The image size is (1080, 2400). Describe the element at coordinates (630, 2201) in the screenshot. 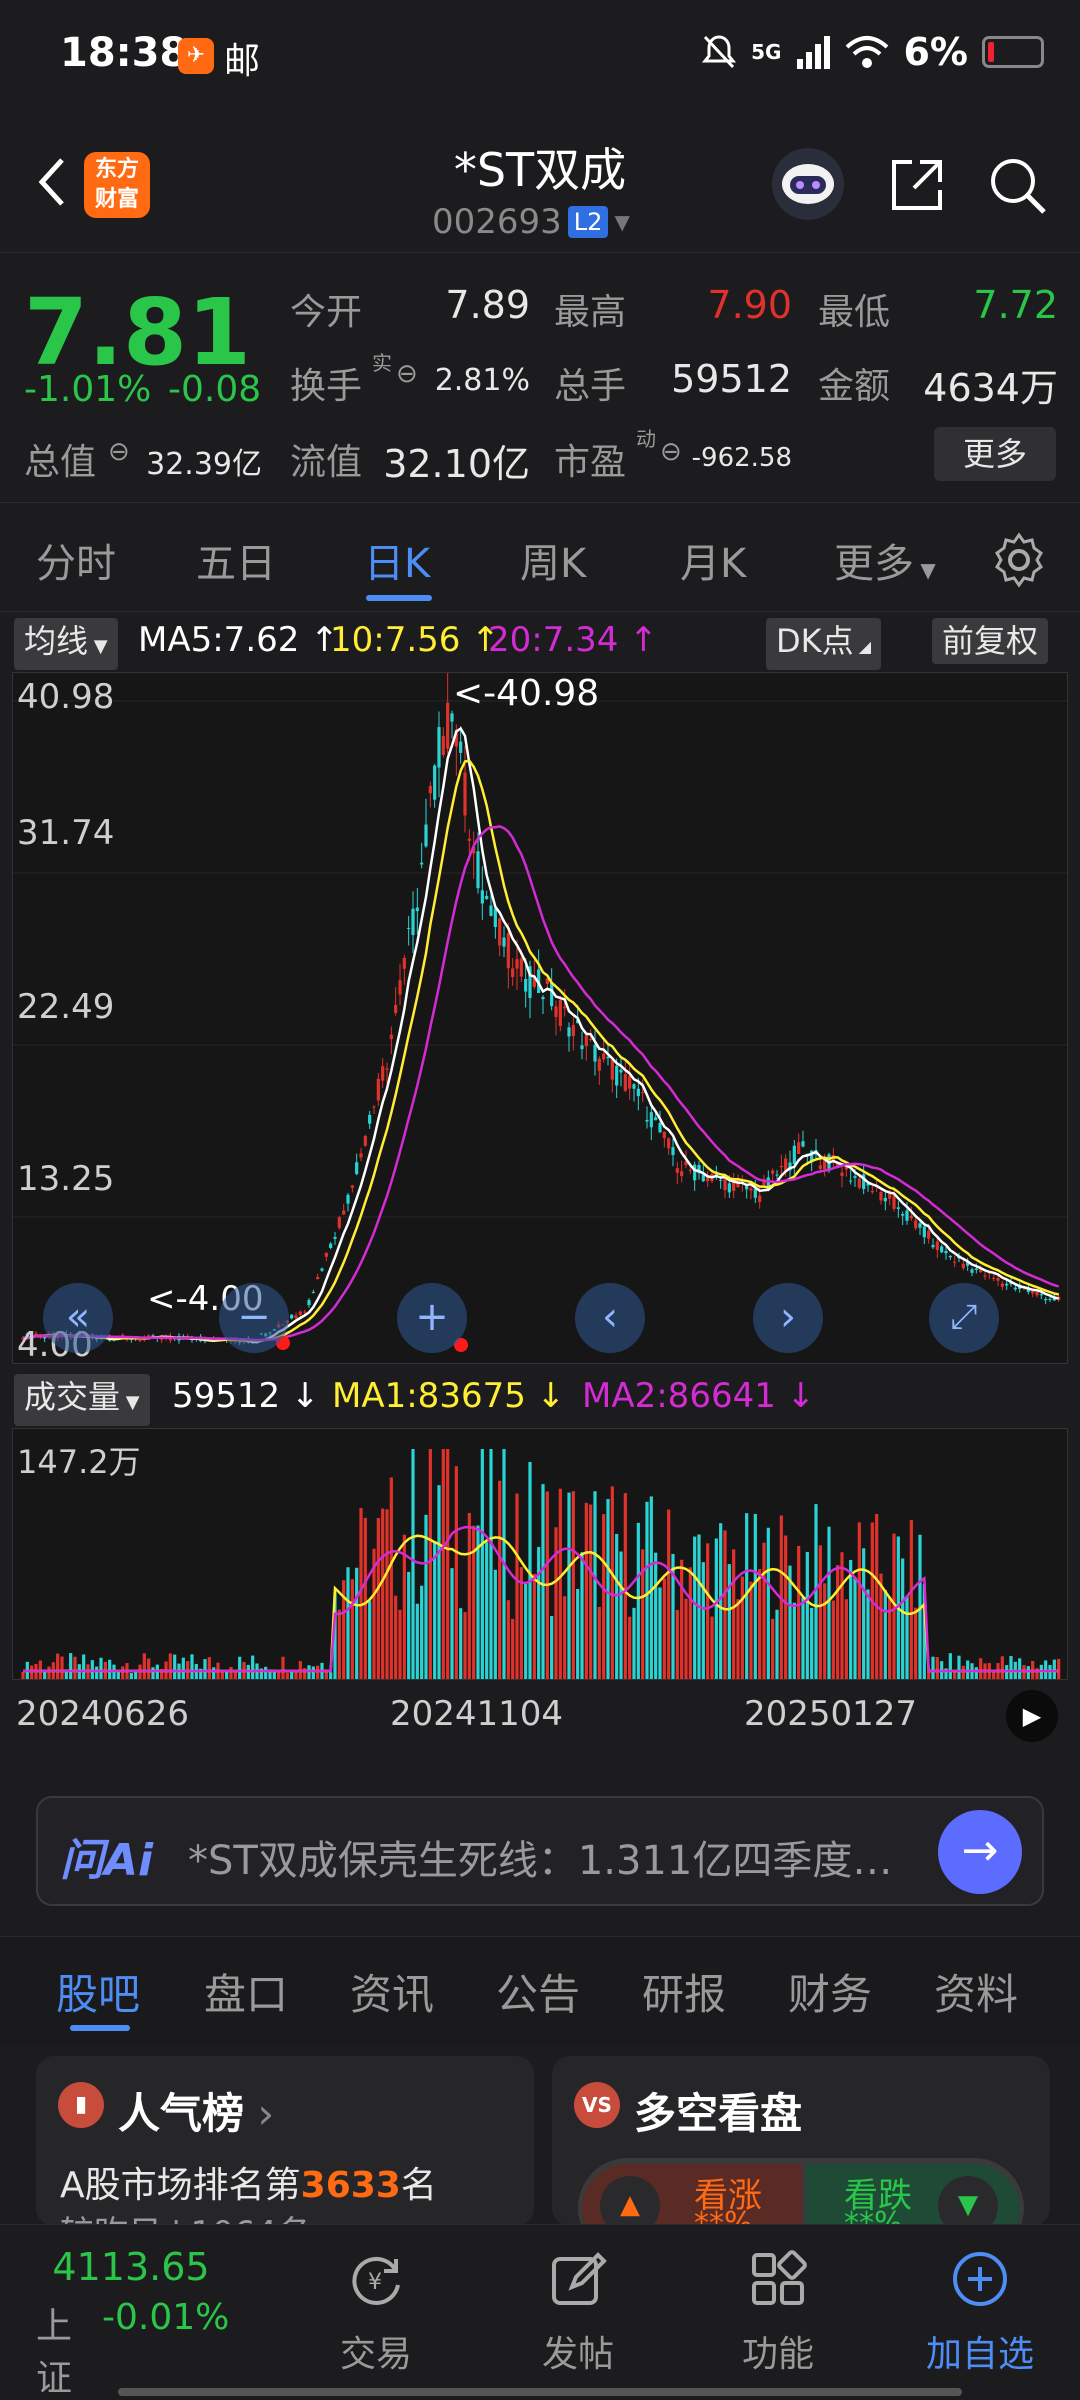

I see `bull-arrow-icon: ▲` at that location.